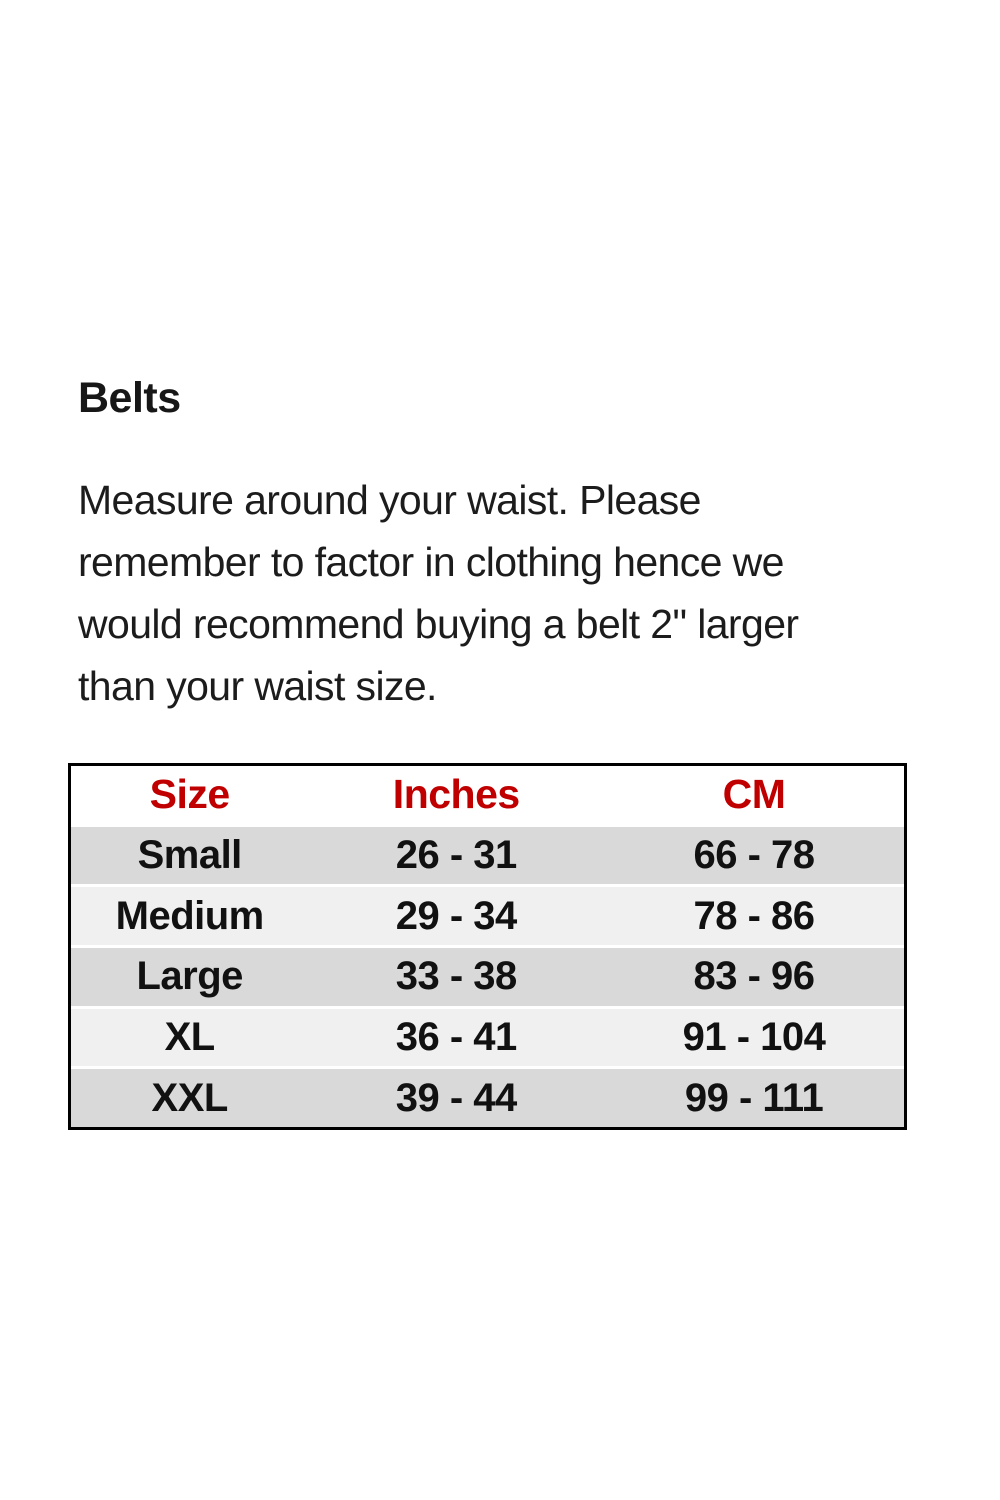  I want to click on cell-inches: 39 - 44, so click(456, 1097).